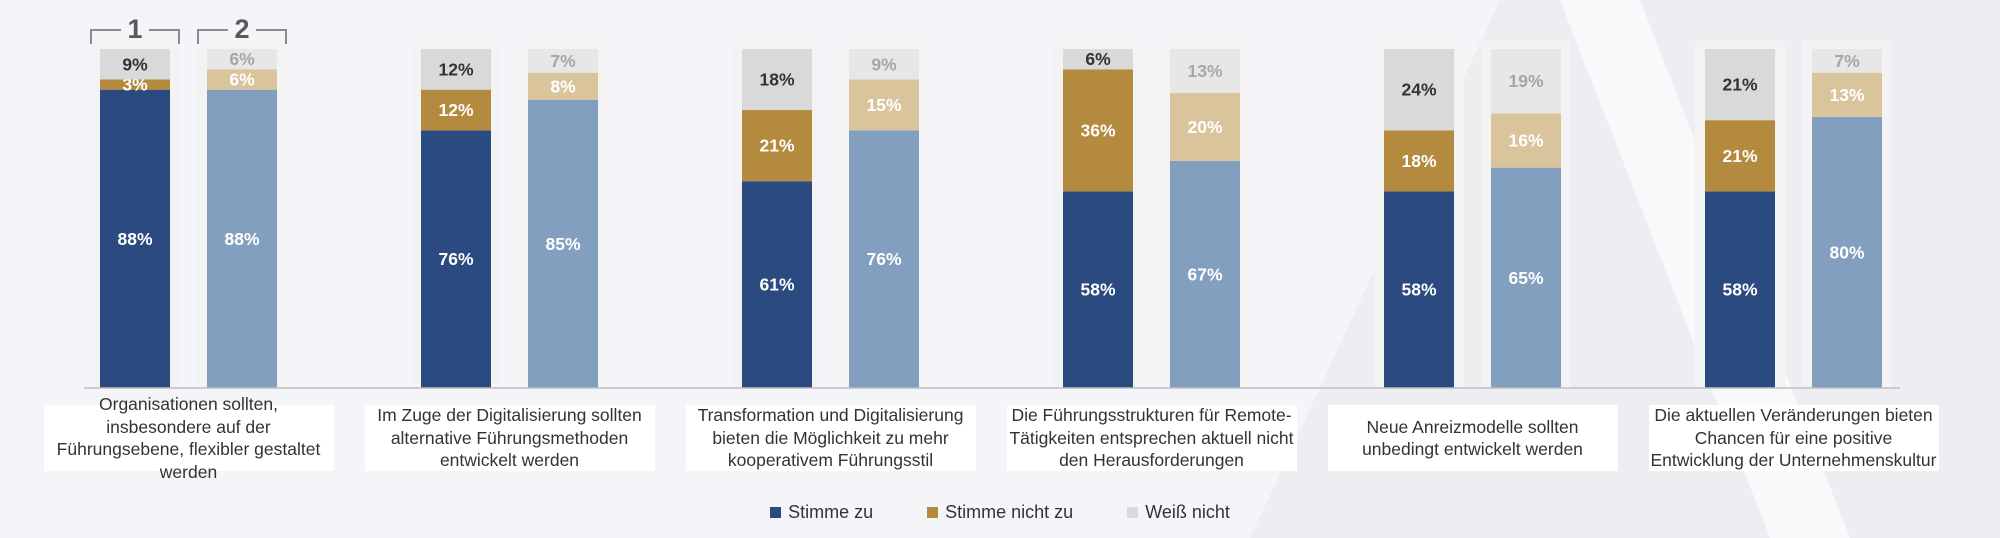 The width and height of the screenshot is (2000, 538). I want to click on bar-segment-4-1-stimme-zu, so click(1098, 289).